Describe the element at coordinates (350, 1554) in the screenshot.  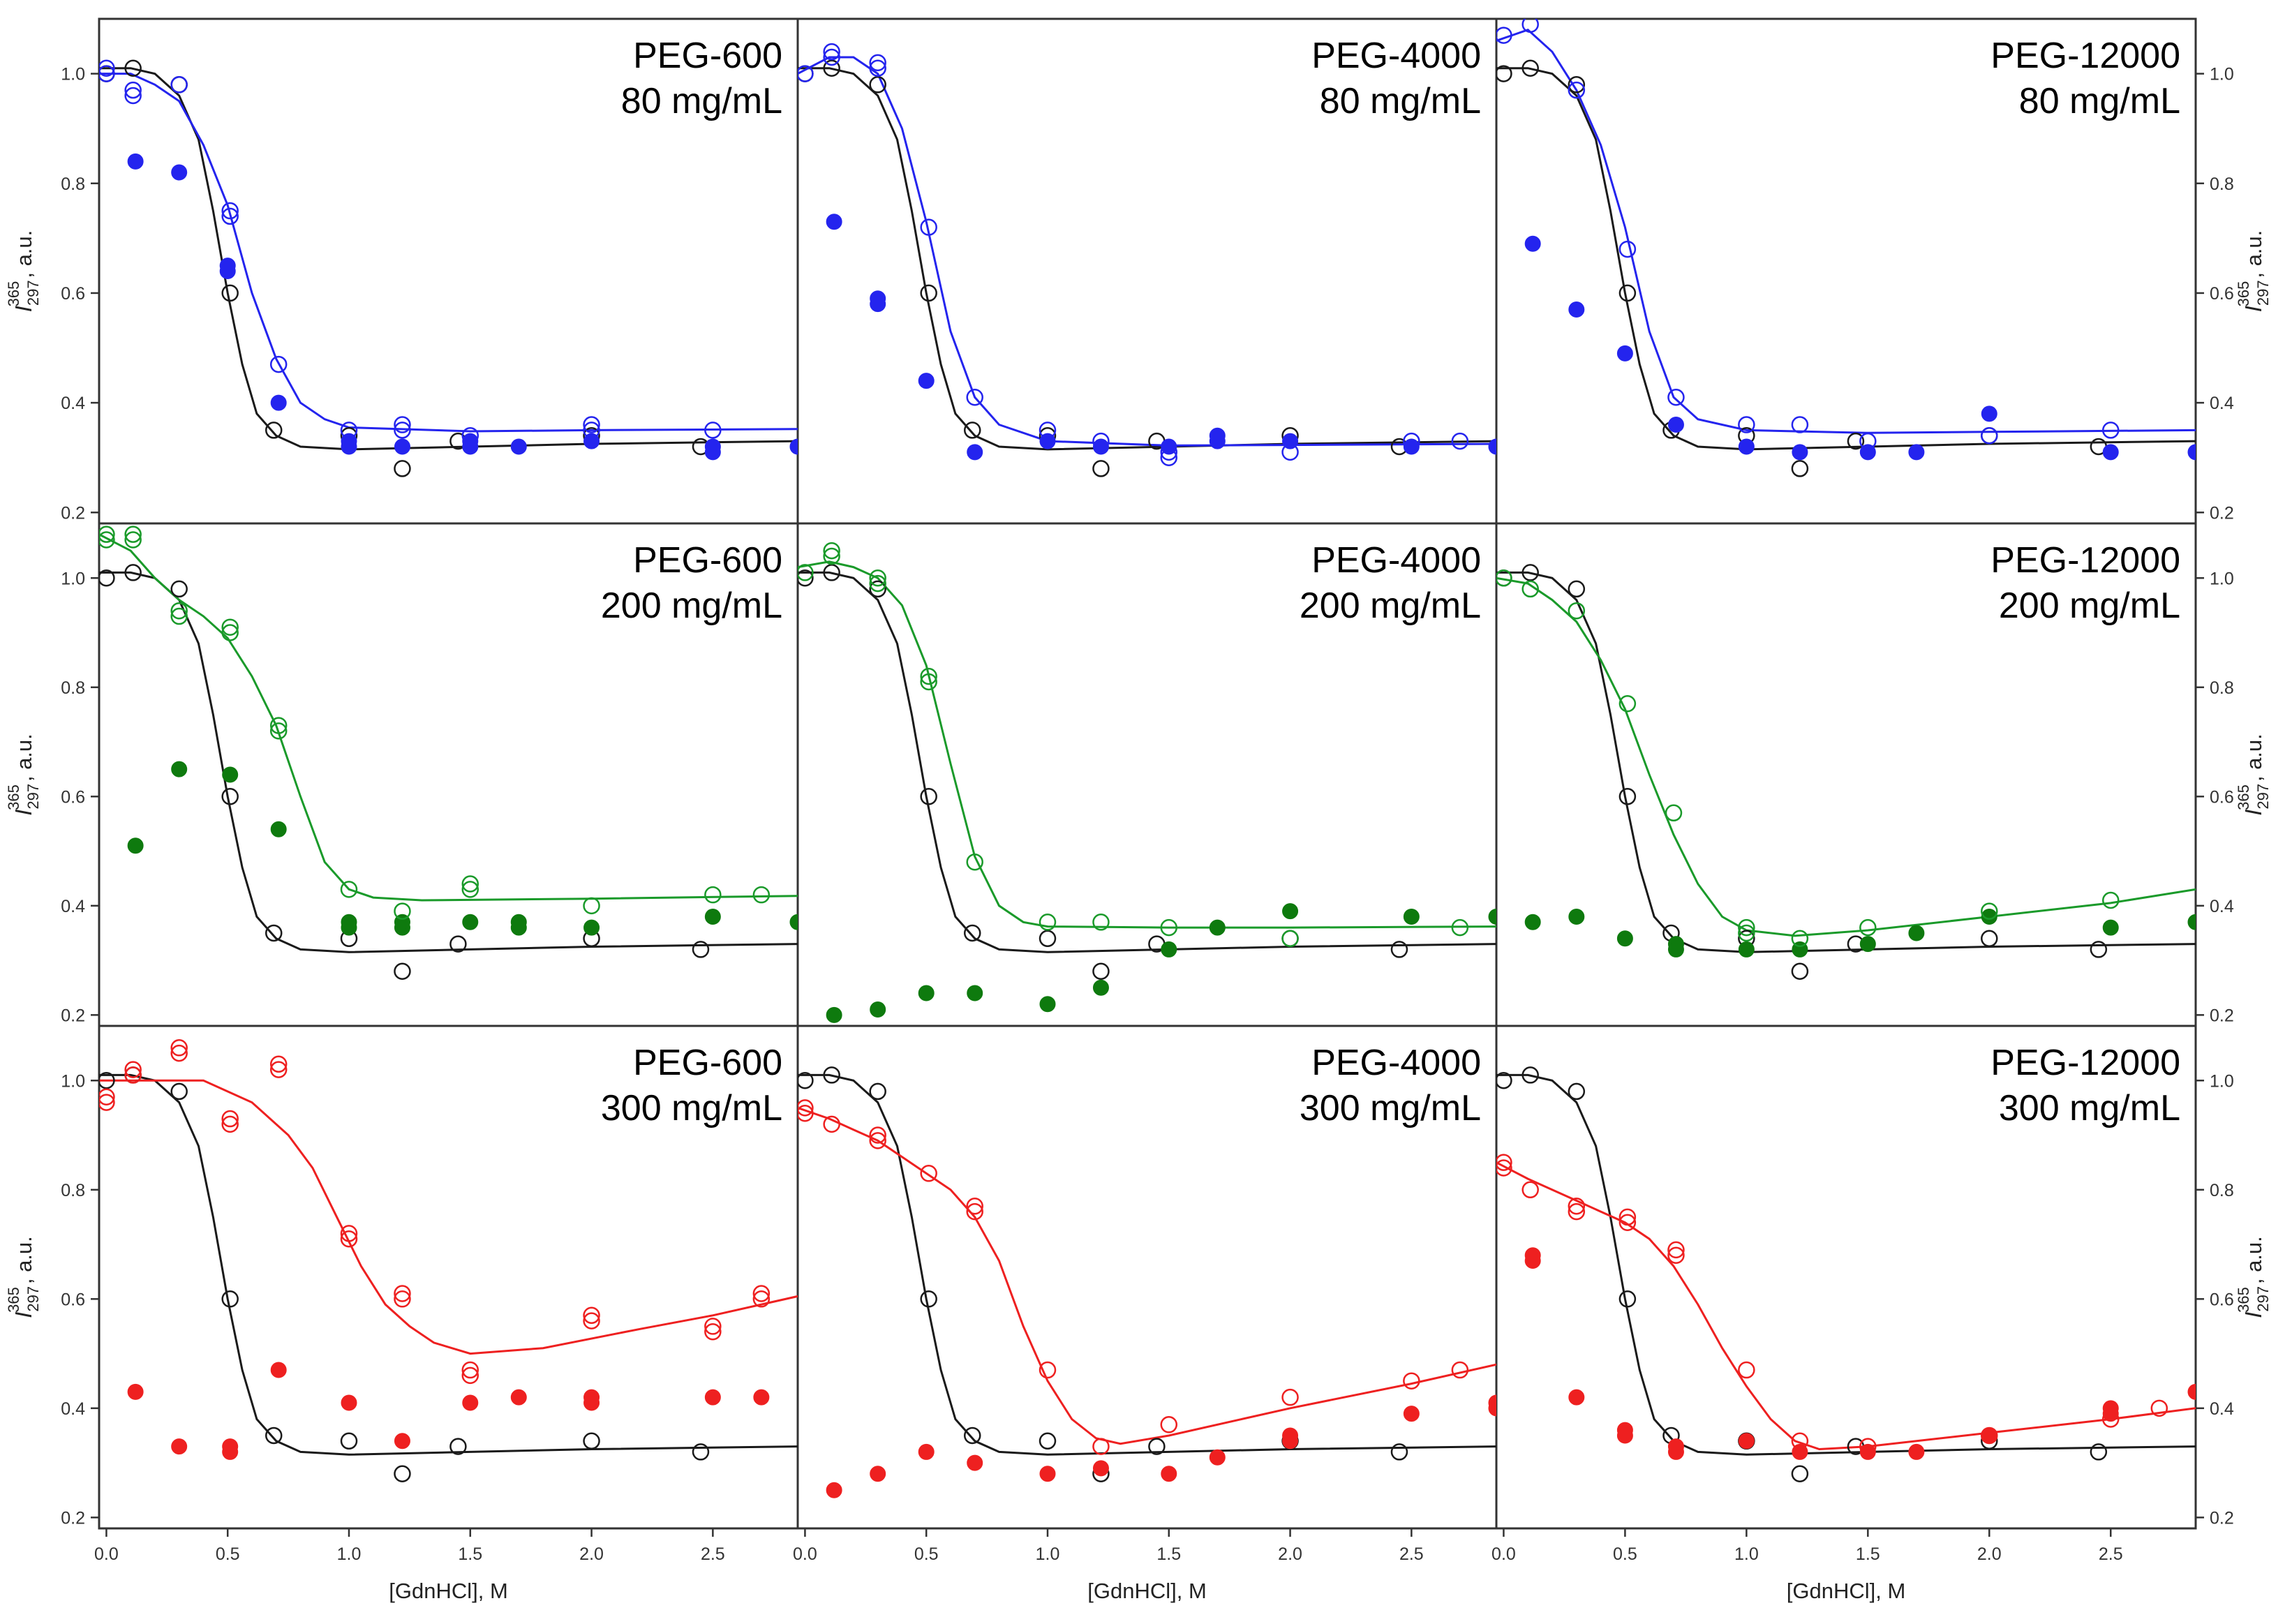
I see `x-tick-label: 1.0` at that location.